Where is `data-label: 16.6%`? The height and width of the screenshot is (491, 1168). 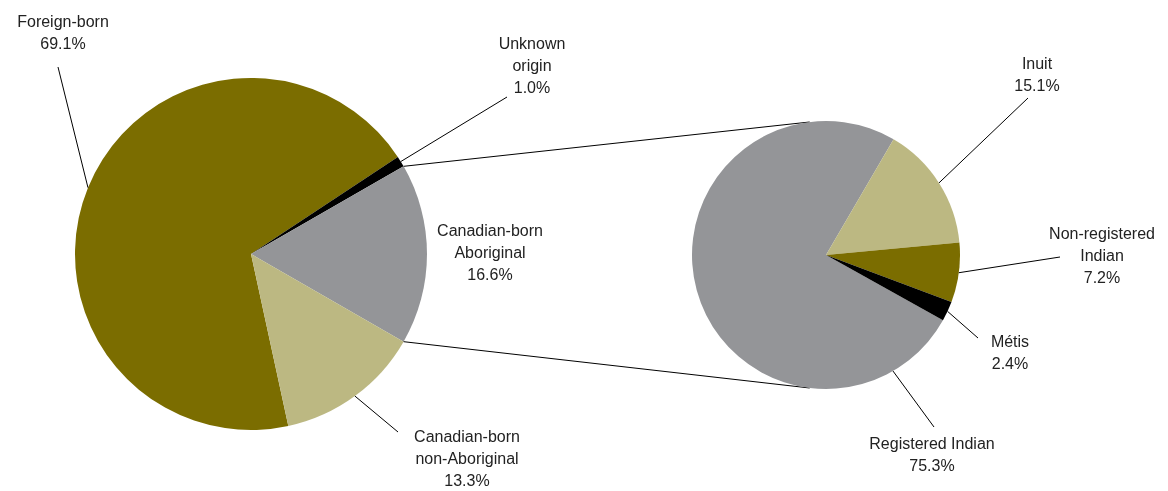
data-label: 16.6% is located at coordinates (490, 274).